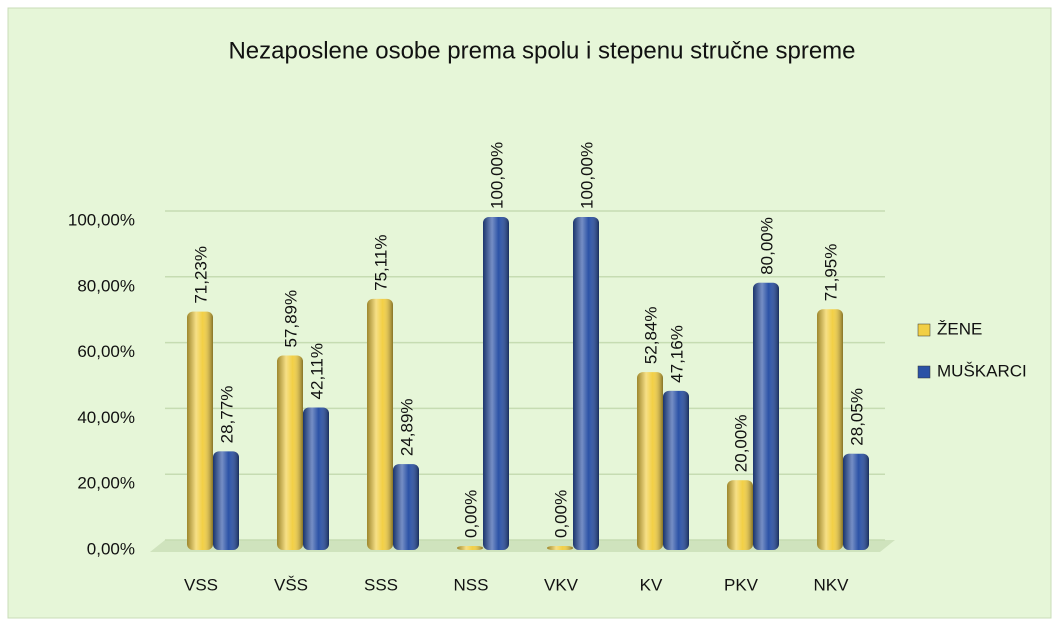 The image size is (1059, 626). Describe the element at coordinates (982, 370) in the screenshot. I see `legend-label: MUŠKARCI` at that location.